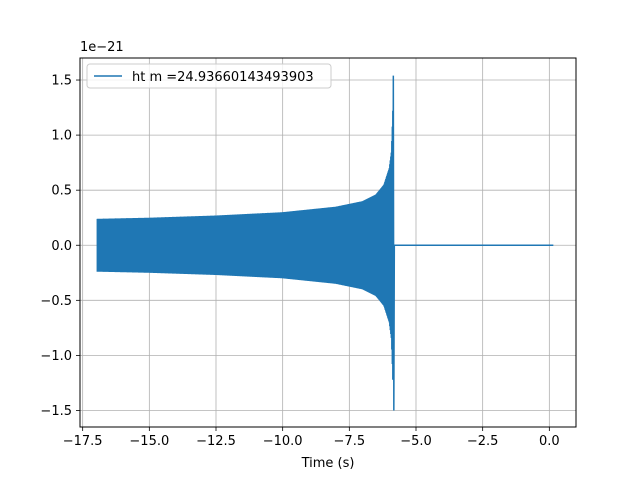 This screenshot has height=480, width=640. What do you see at coordinates (56, 411) in the screenshot?
I see `y-tick-label: −1.5` at bounding box center [56, 411].